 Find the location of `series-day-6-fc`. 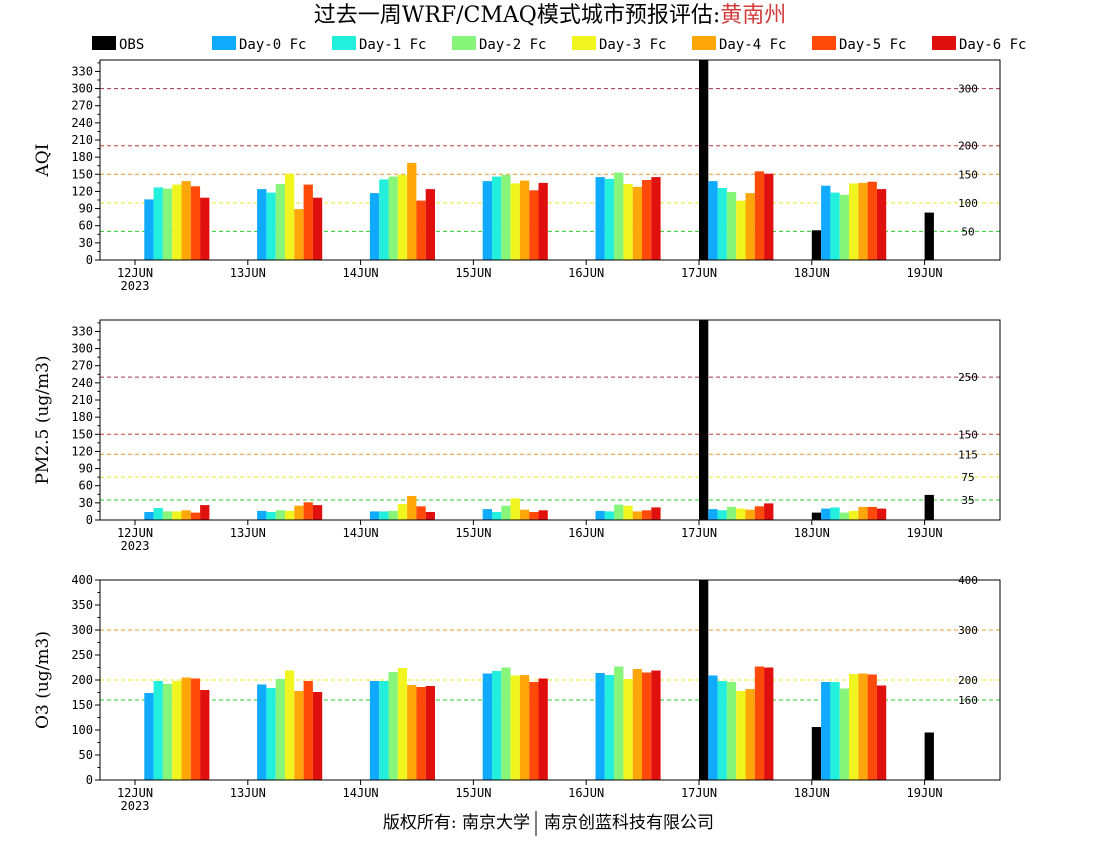

series-day-6-fc is located at coordinates (543, 723).